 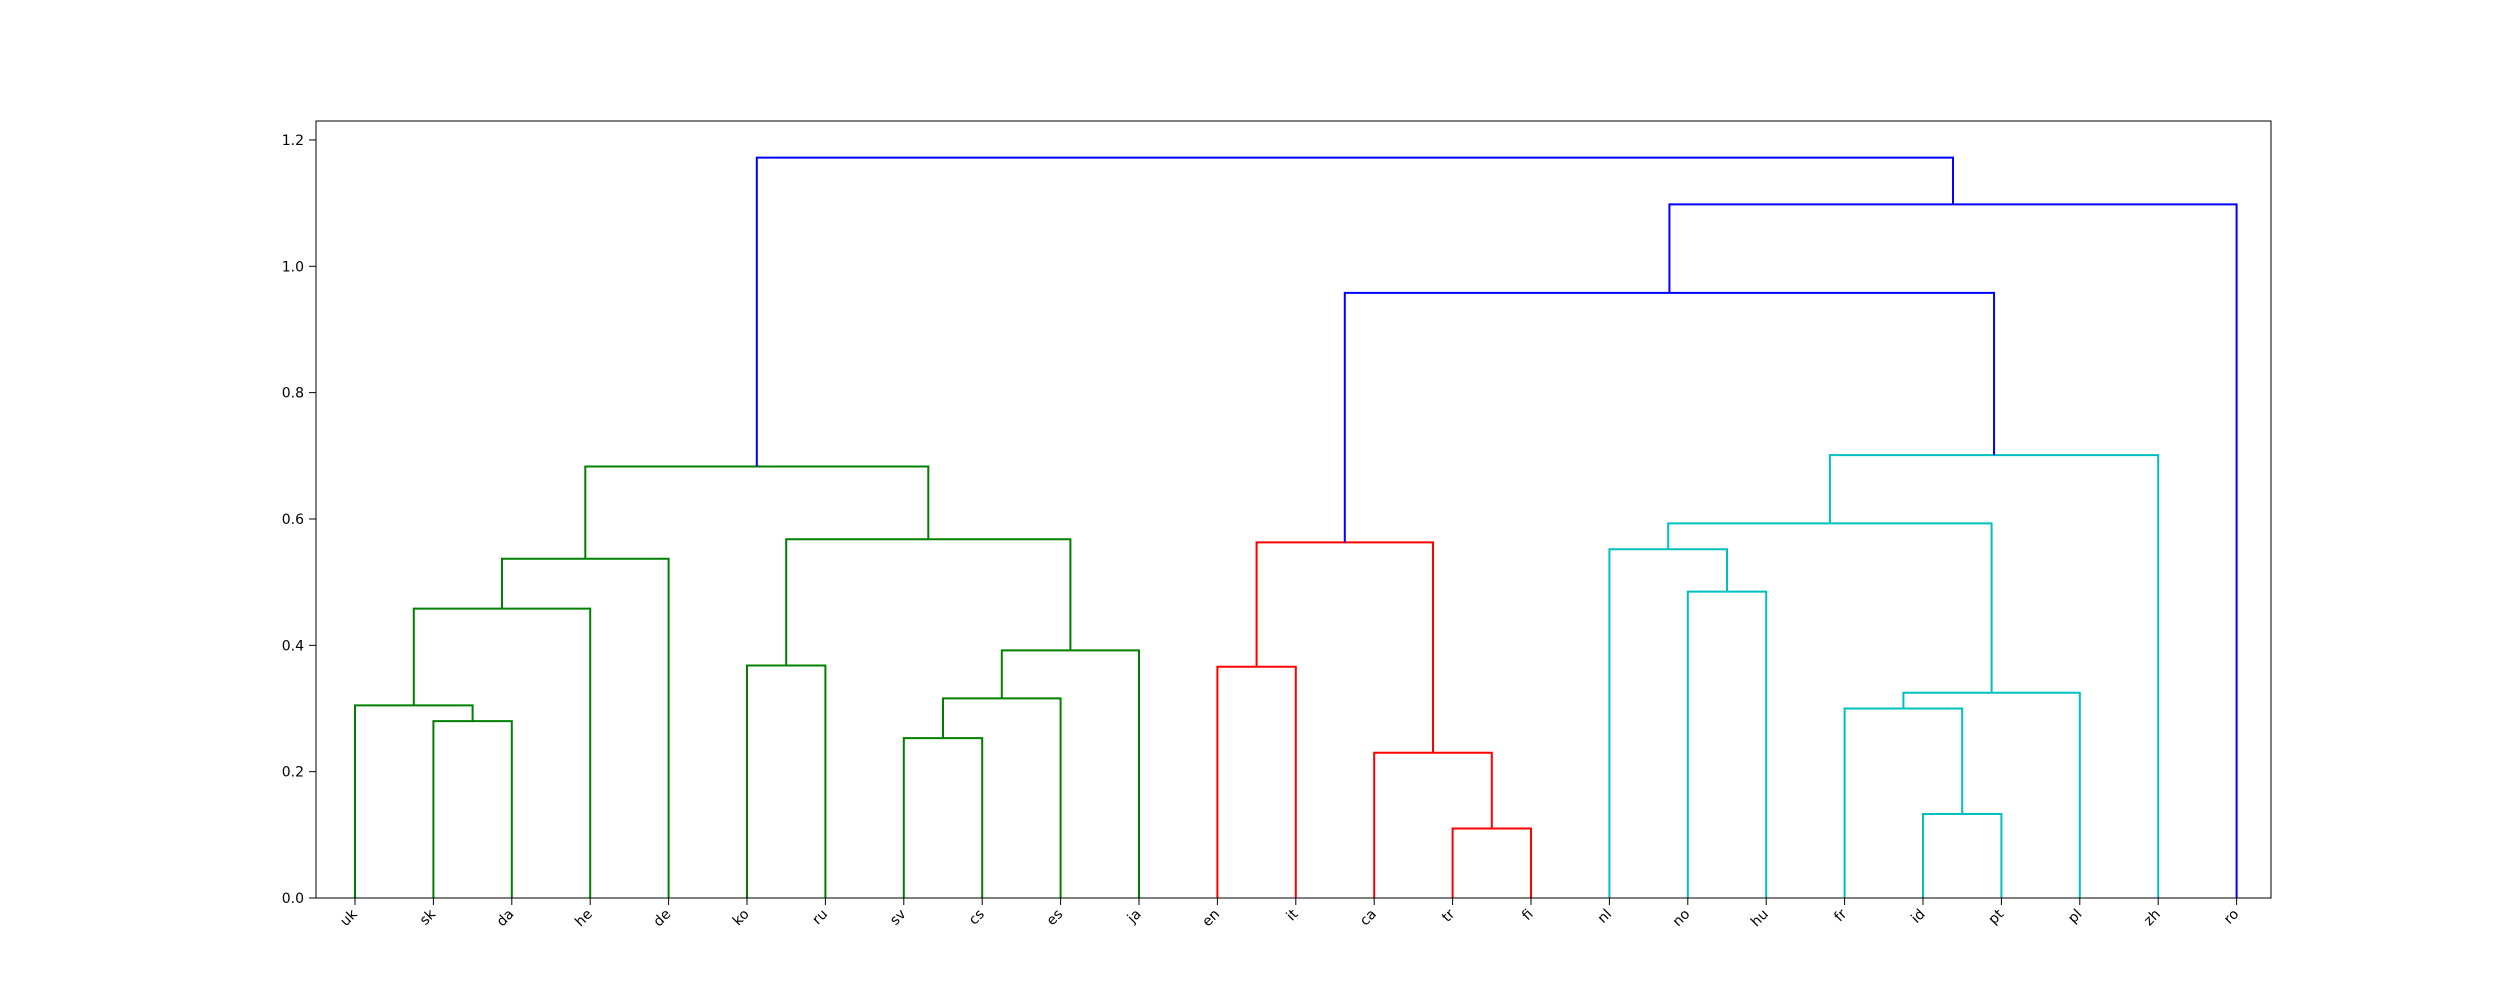 What do you see at coordinates (1344, 647) in the screenshot?
I see `dendrogram-link-m14` at bounding box center [1344, 647].